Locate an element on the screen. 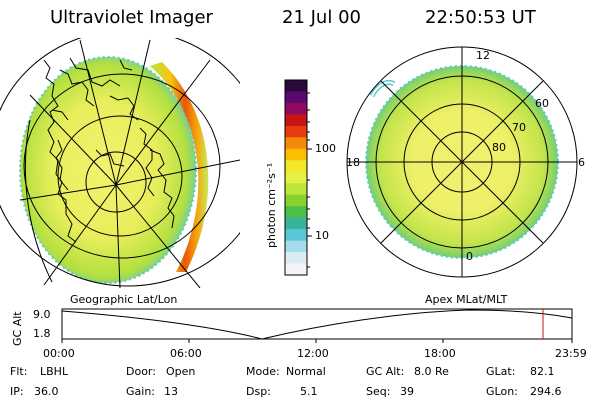  observation-time: 22:50:53 UT is located at coordinates (480, 17).